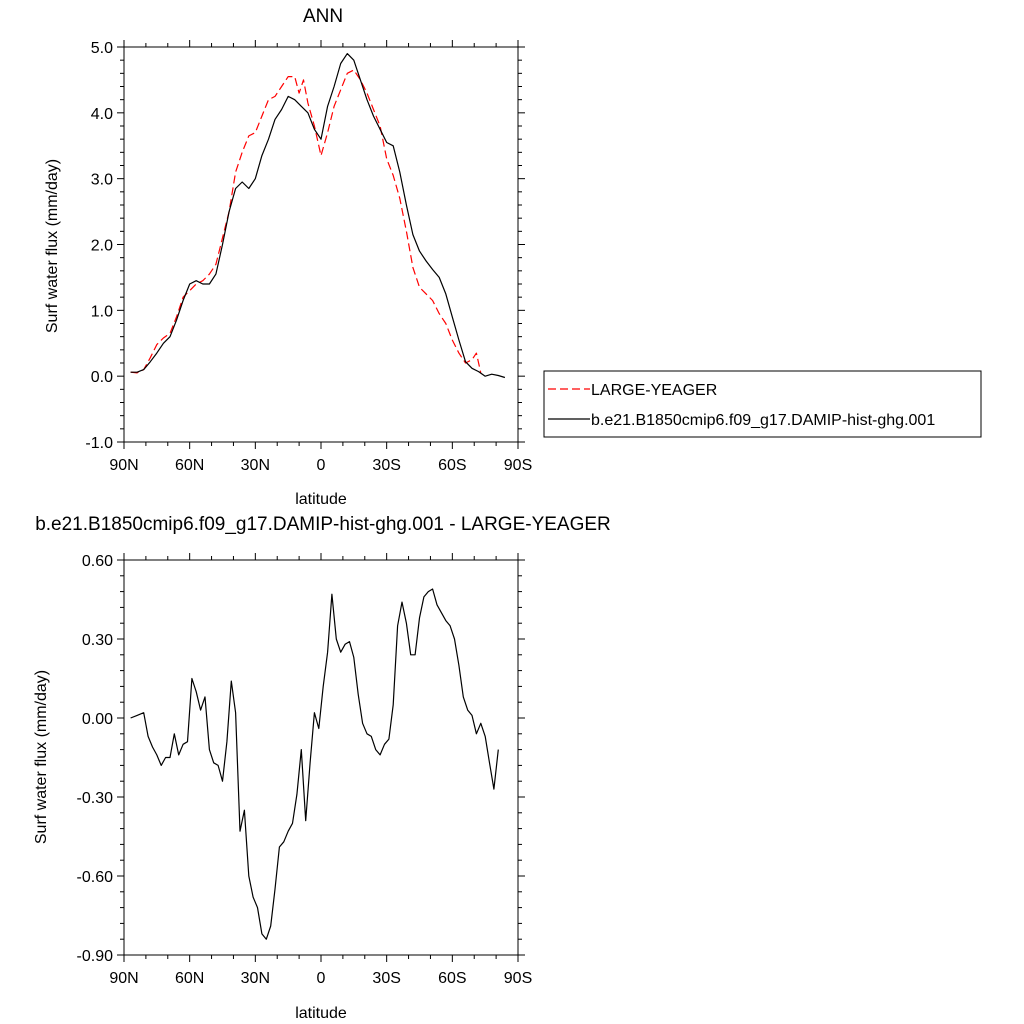 The width and height of the screenshot is (1024, 1024). I want to click on y-tick-label: 4.0, so click(102, 114).